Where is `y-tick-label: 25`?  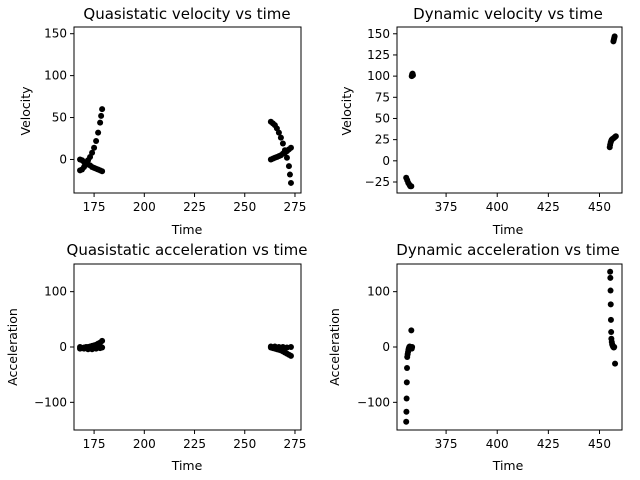
y-tick-label: 25 is located at coordinates (382, 140).